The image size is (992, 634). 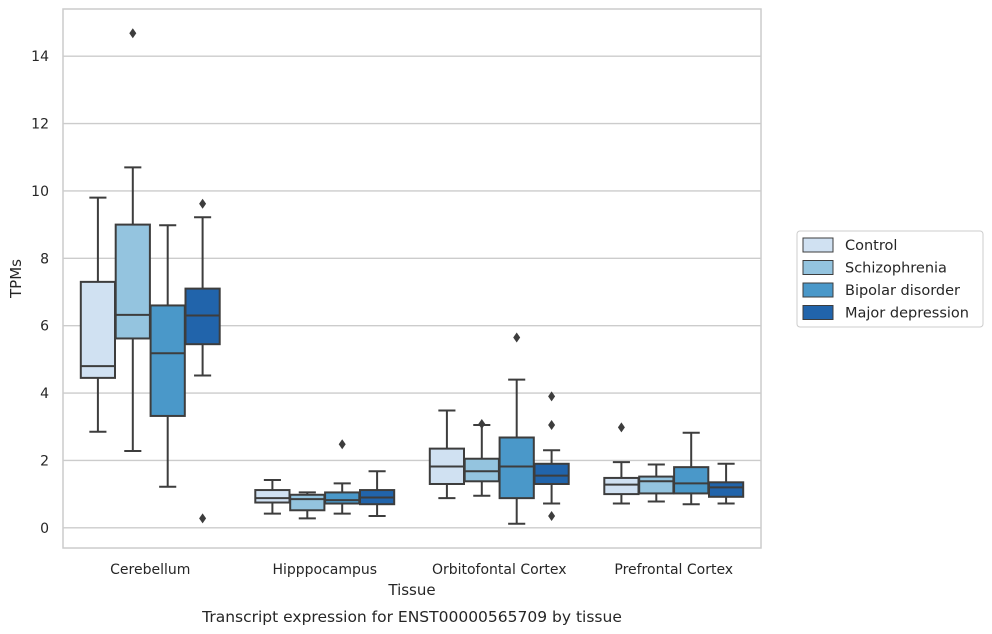 I want to click on legend-item: Bipolar disorder, so click(x=881, y=290).